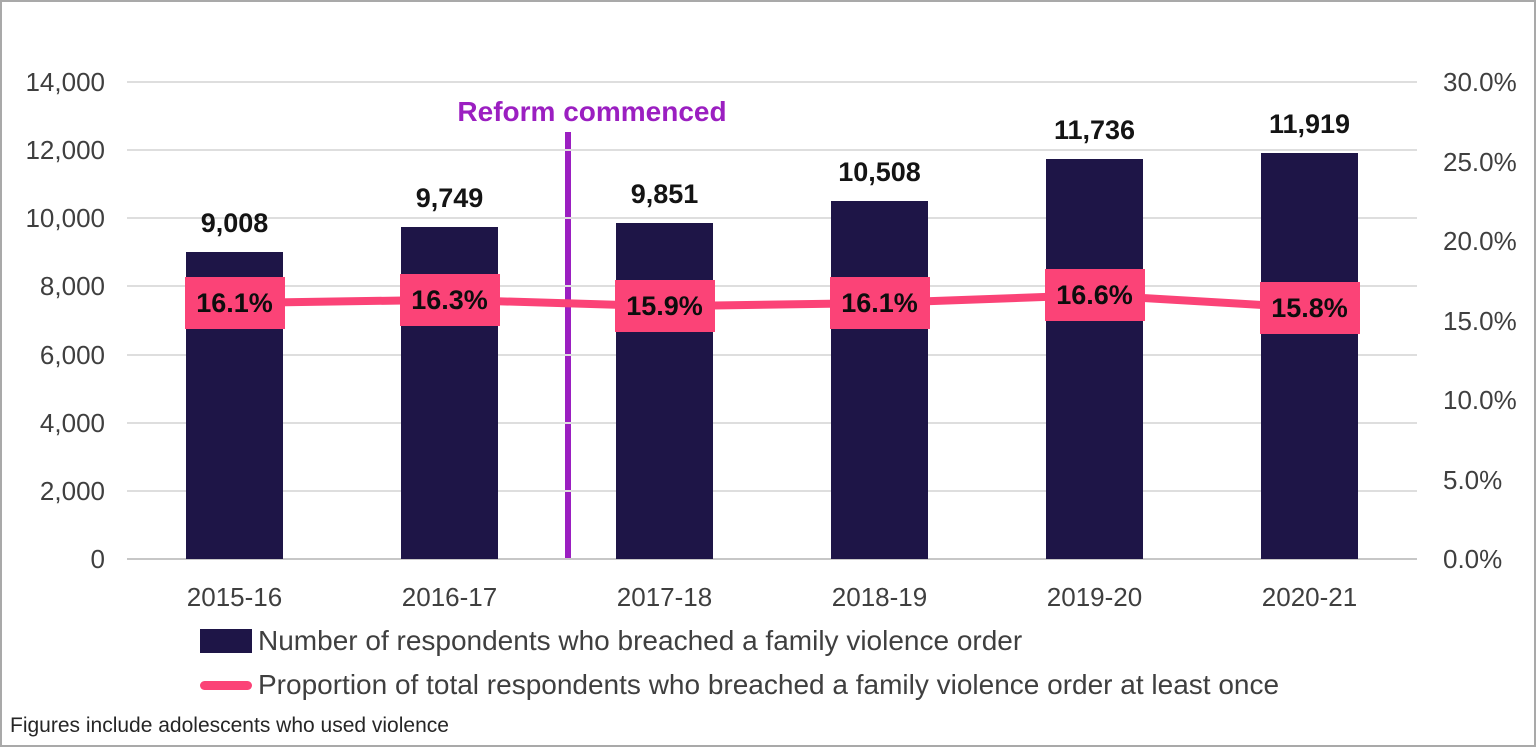 This screenshot has height=747, width=1536. Describe the element at coordinates (226, 641) in the screenshot. I see `bar-series-swatch-icon` at that location.